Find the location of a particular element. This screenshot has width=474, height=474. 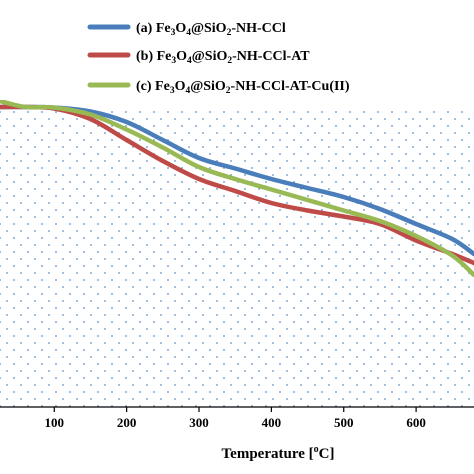

legend-label-c: (c) Fe3O4@SiO2-NH-CCl-AT-Cu(II) is located at coordinates (243, 87).